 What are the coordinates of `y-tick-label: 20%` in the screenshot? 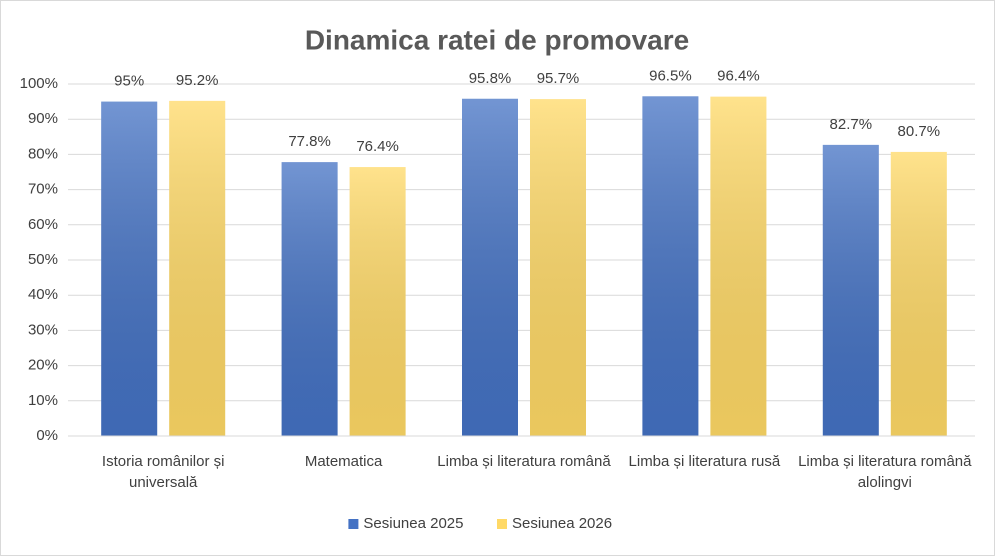 It's located at (43, 365).